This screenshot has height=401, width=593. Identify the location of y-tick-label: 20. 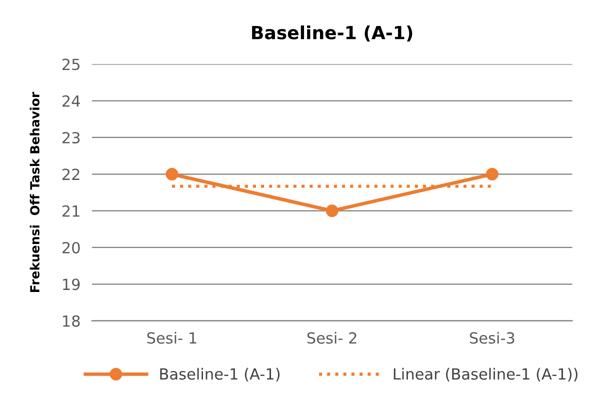
(71, 248).